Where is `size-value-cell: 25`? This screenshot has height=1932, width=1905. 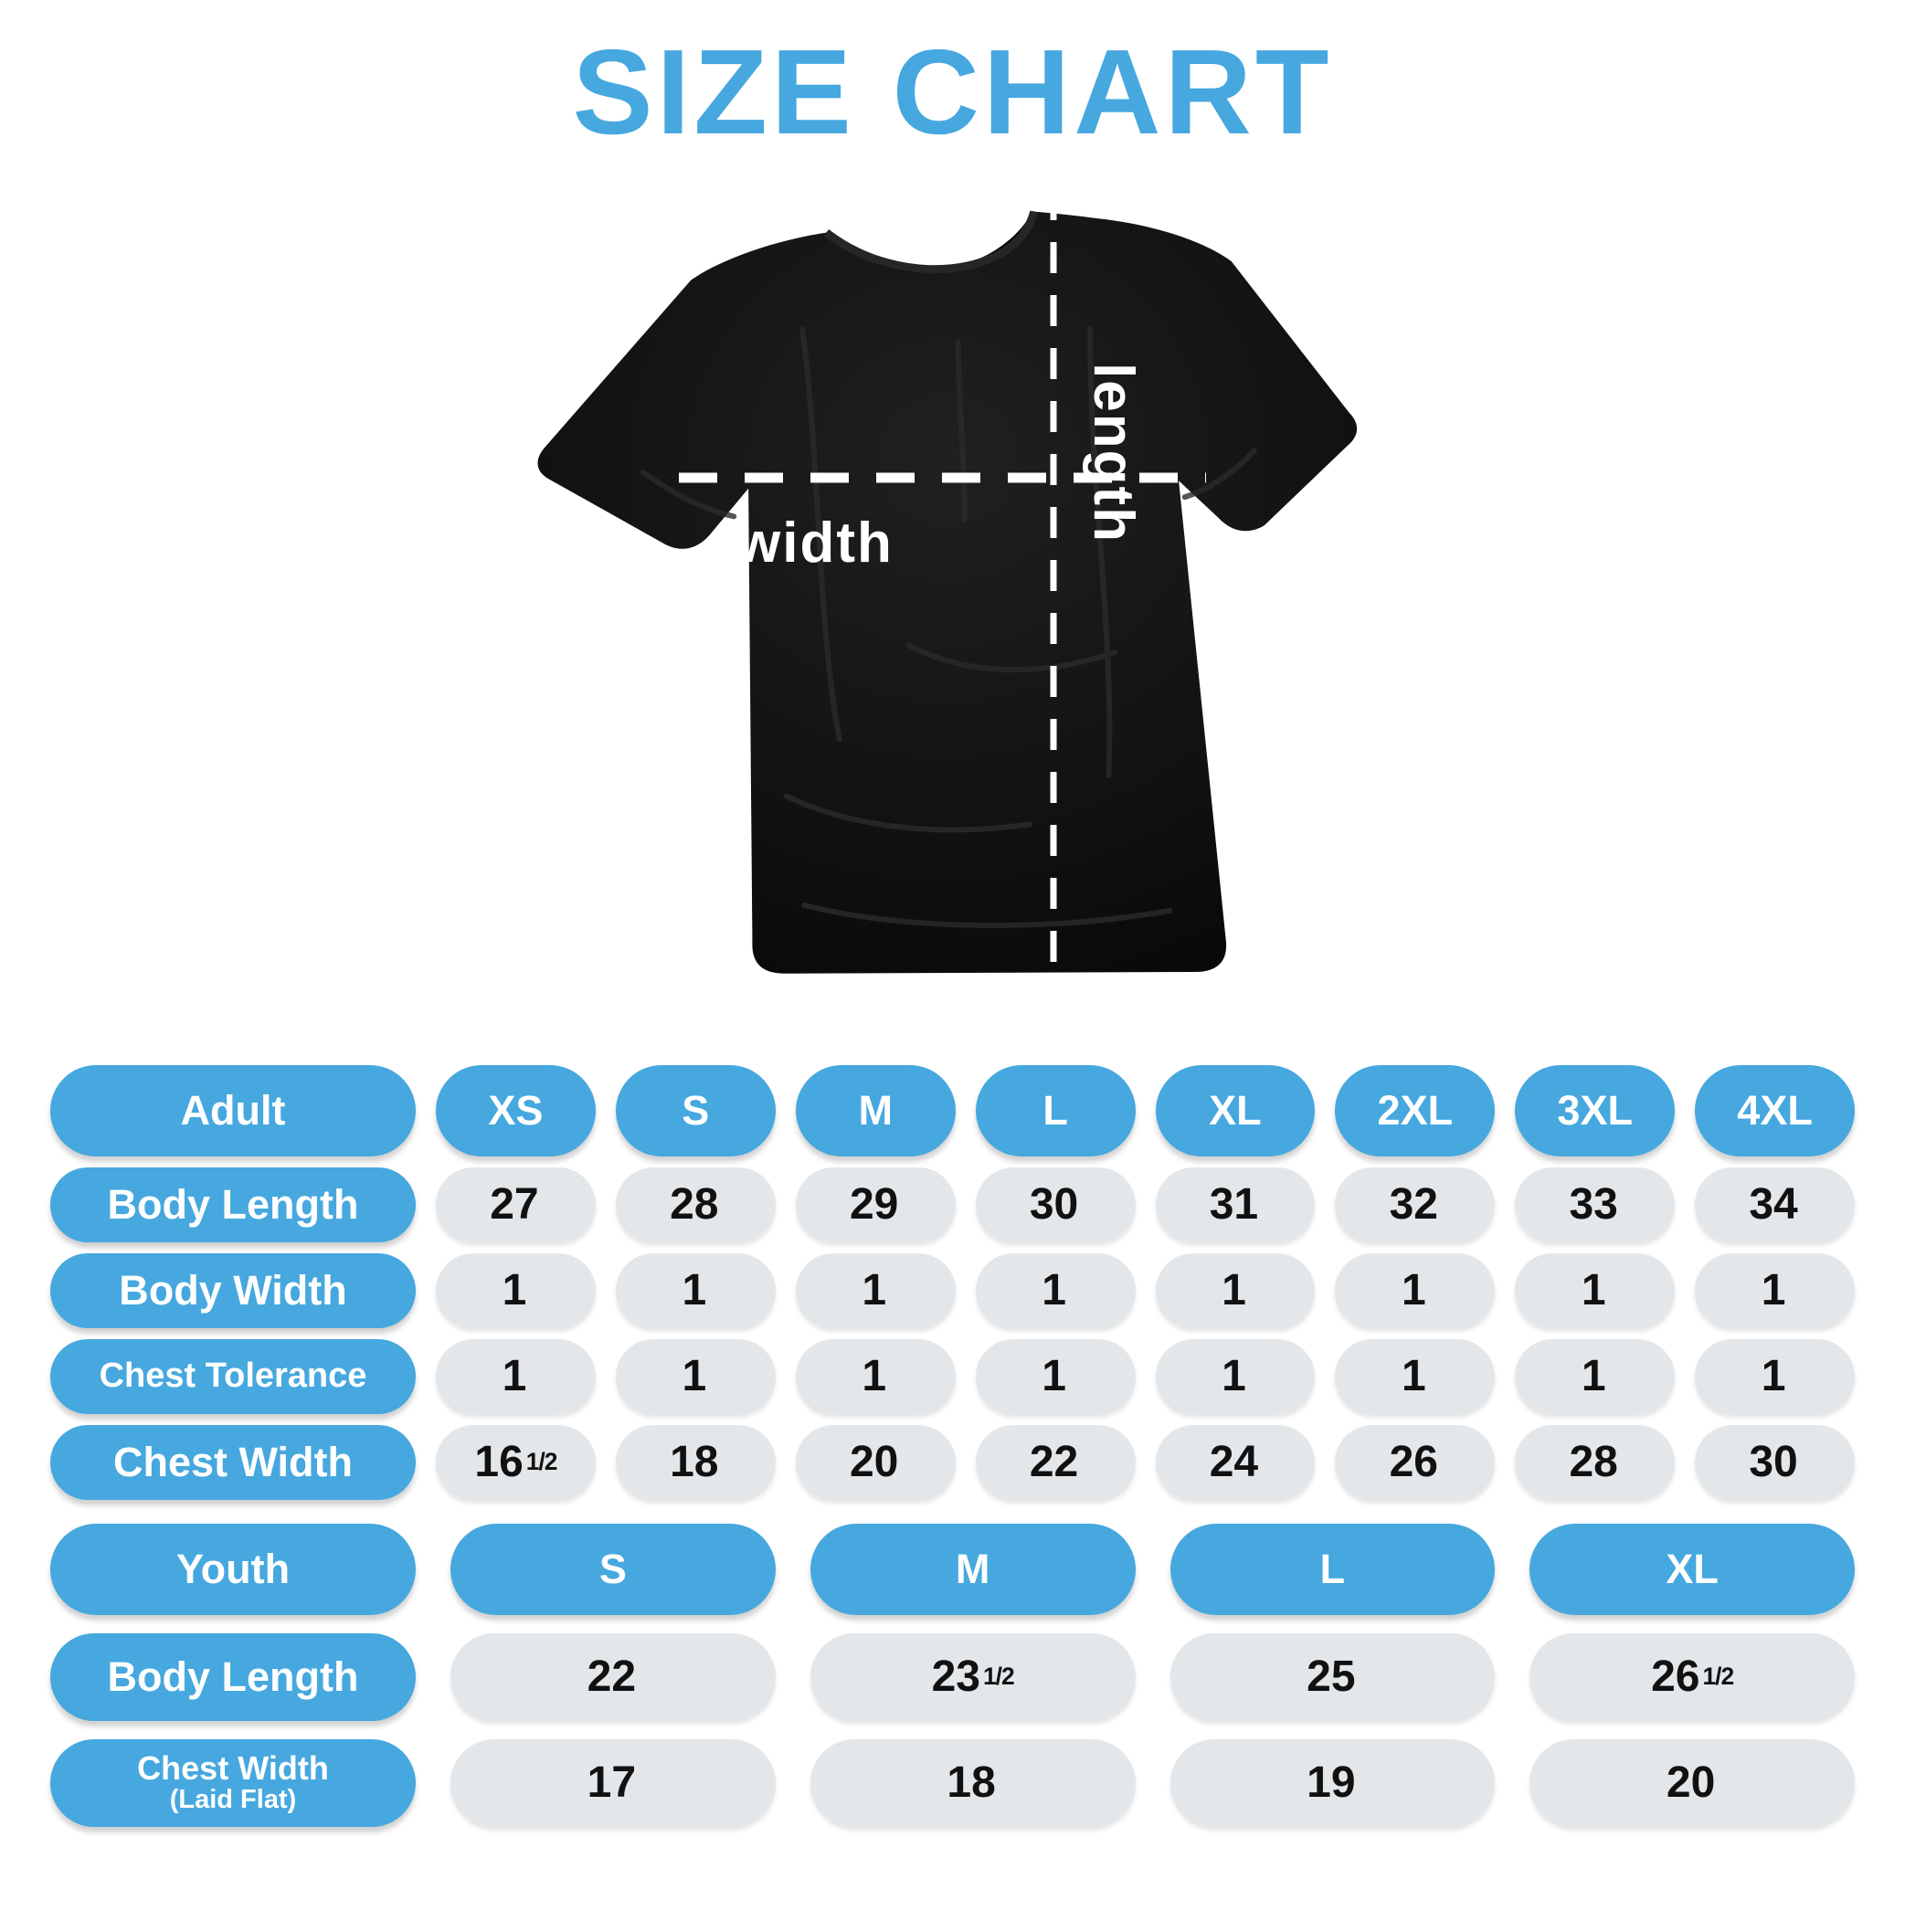 size-value-cell: 25 is located at coordinates (1332, 1676).